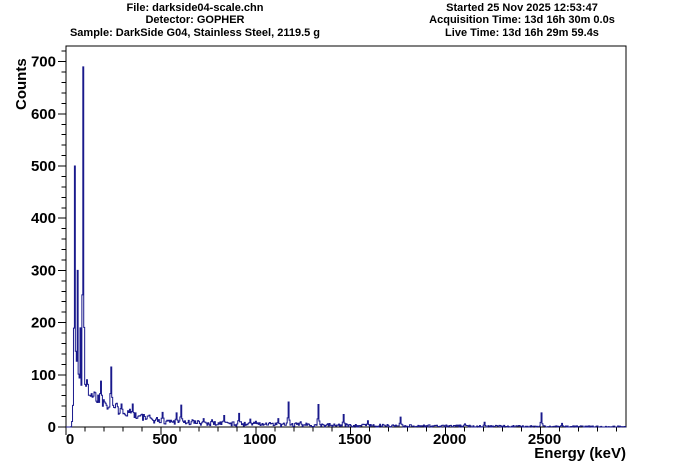 The image size is (696, 472). I want to click on y-tick-label: 100, so click(43, 375).